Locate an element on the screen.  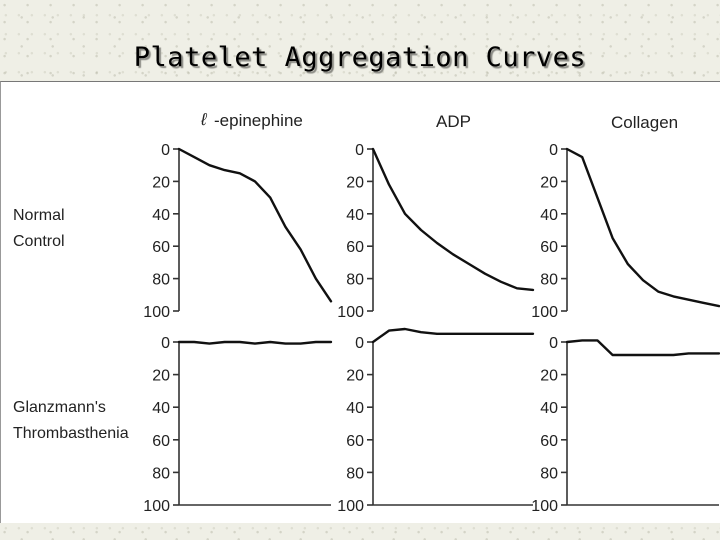
panel-0-2: 0 20 40 60 80 100 is located at coordinates (625, 231).